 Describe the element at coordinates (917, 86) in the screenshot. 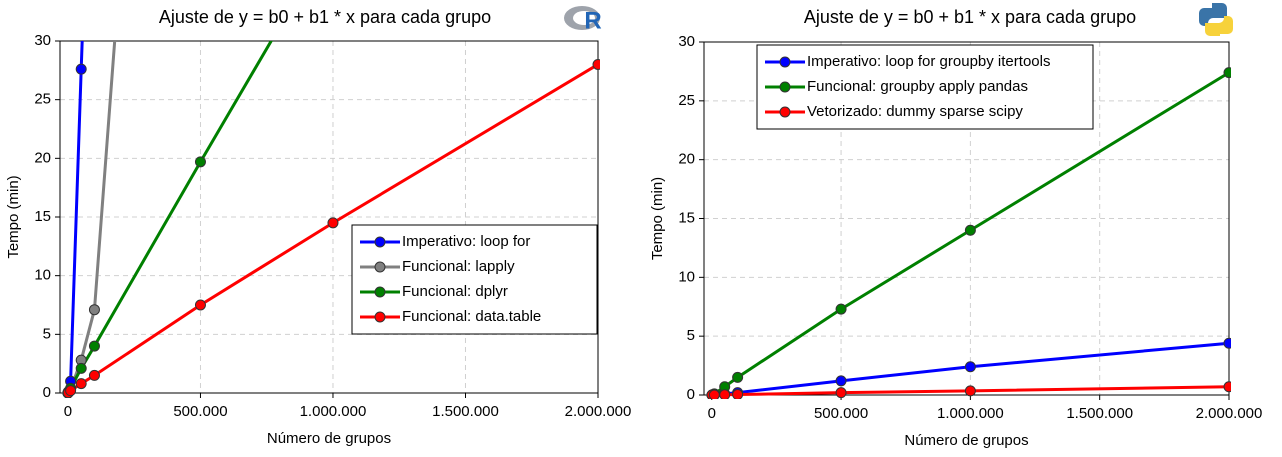

I see `legend-label: Funcional: groupby apply pandas` at that location.